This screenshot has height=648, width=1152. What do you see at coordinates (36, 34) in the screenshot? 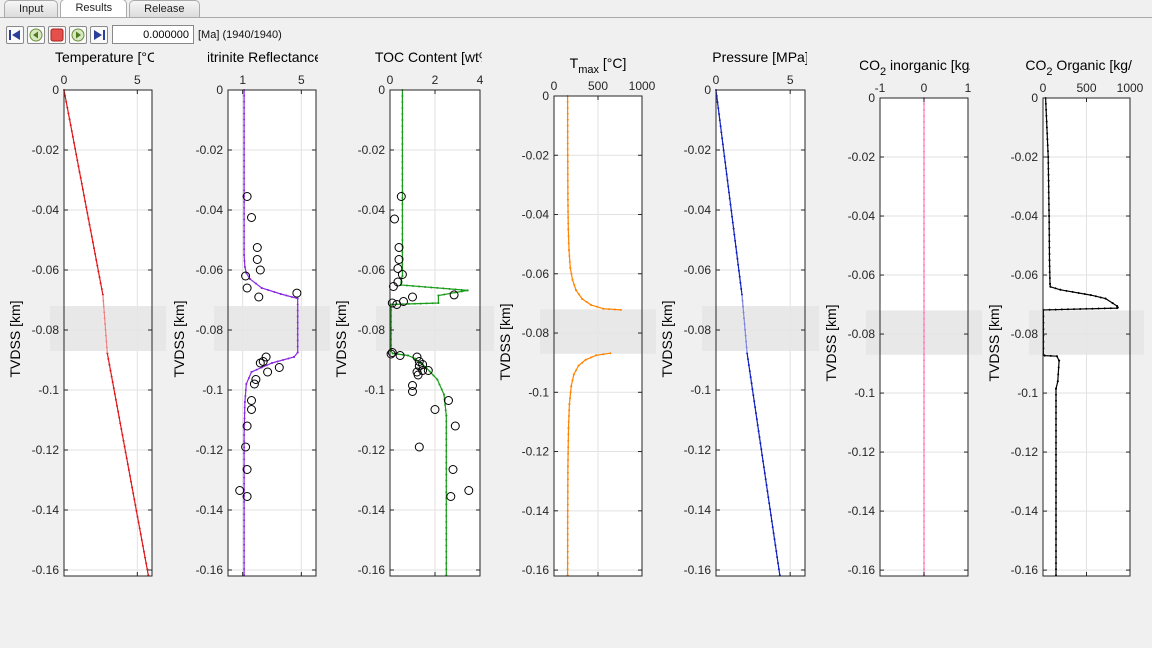
I see `rewind-button` at bounding box center [36, 34].